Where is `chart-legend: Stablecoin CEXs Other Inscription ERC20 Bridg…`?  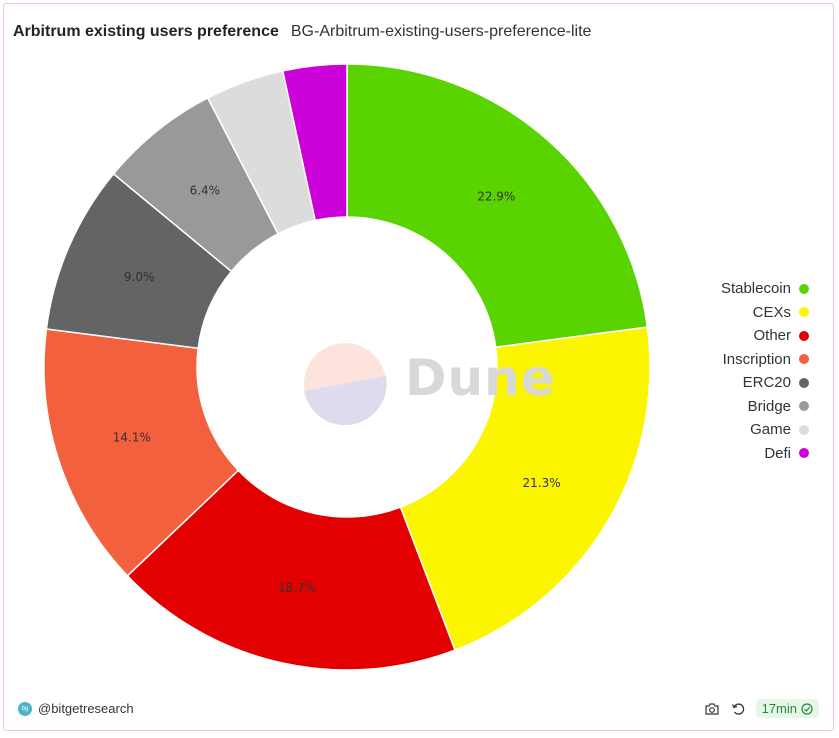 chart-legend: Stablecoin CEXs Other Inscription ERC20 Bridg… is located at coordinates (765, 371).